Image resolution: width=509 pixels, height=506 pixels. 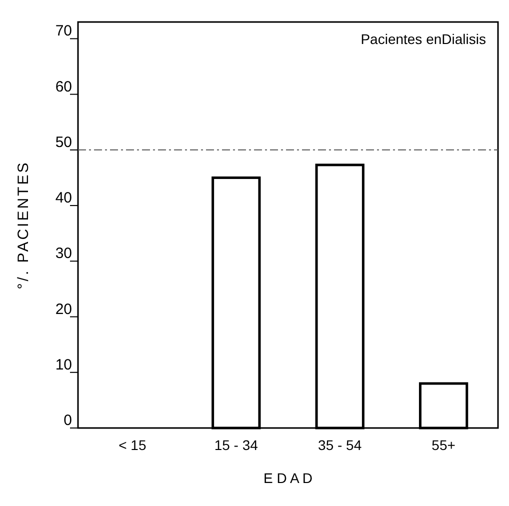 What do you see at coordinates (340, 445) in the screenshot?
I see `x-tick-label: 35 - 54` at bounding box center [340, 445].